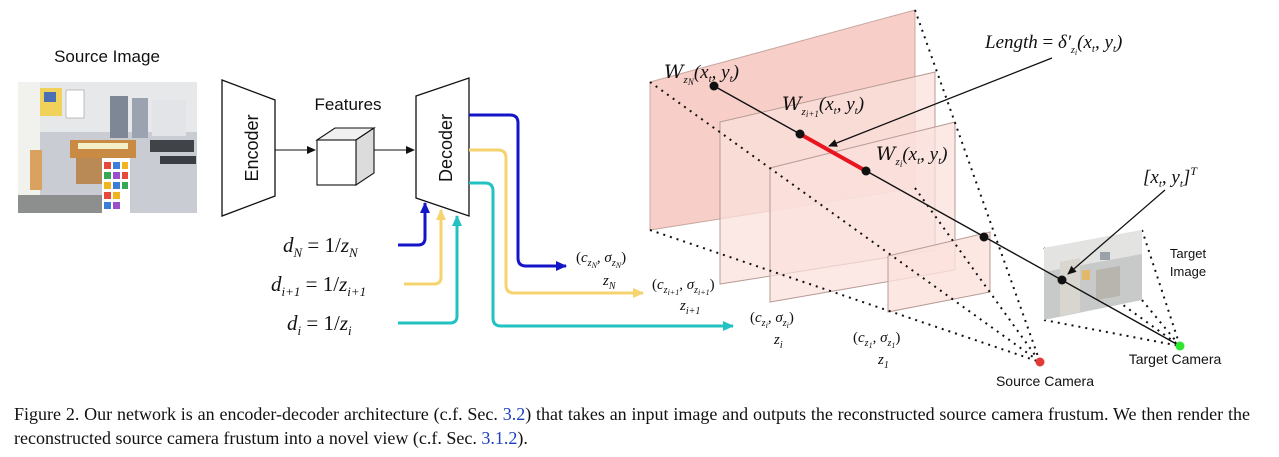 The image size is (1279, 457). I want to click on caption-ref-2: 3.1.2, so click(499, 438).